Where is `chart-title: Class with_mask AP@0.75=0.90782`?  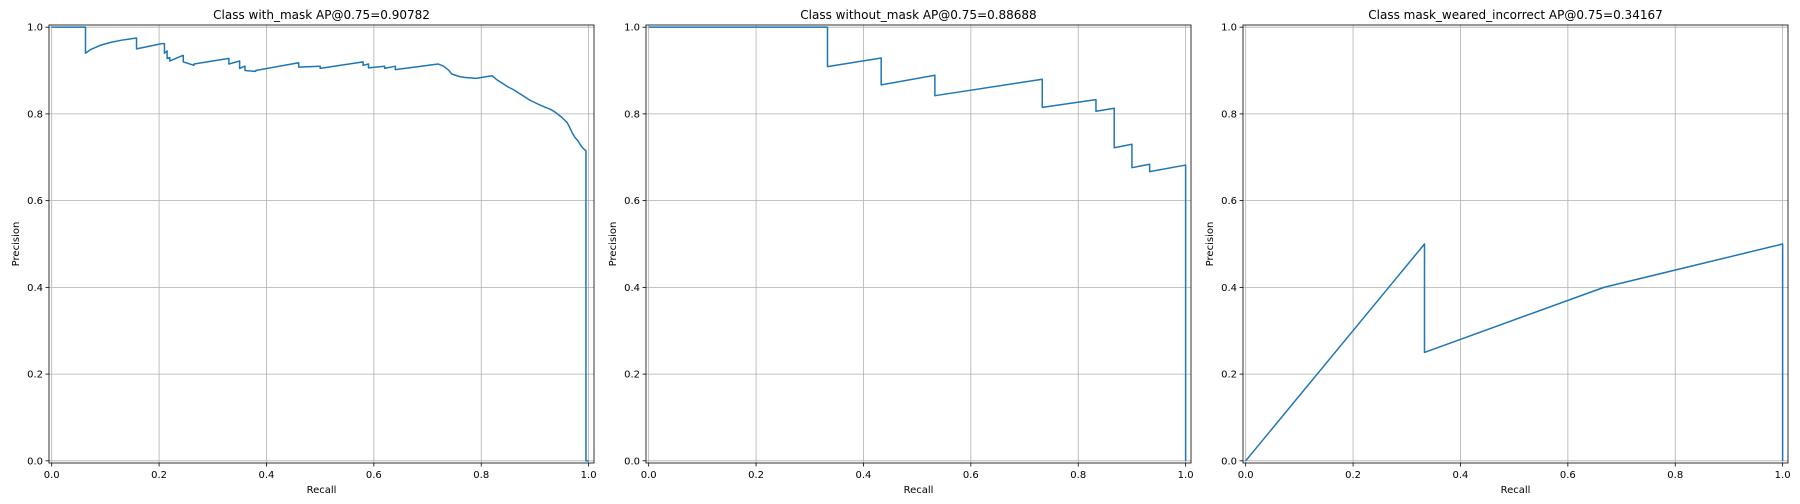
chart-title: Class with_mask AP@0.75=0.90782 is located at coordinates (321, 15).